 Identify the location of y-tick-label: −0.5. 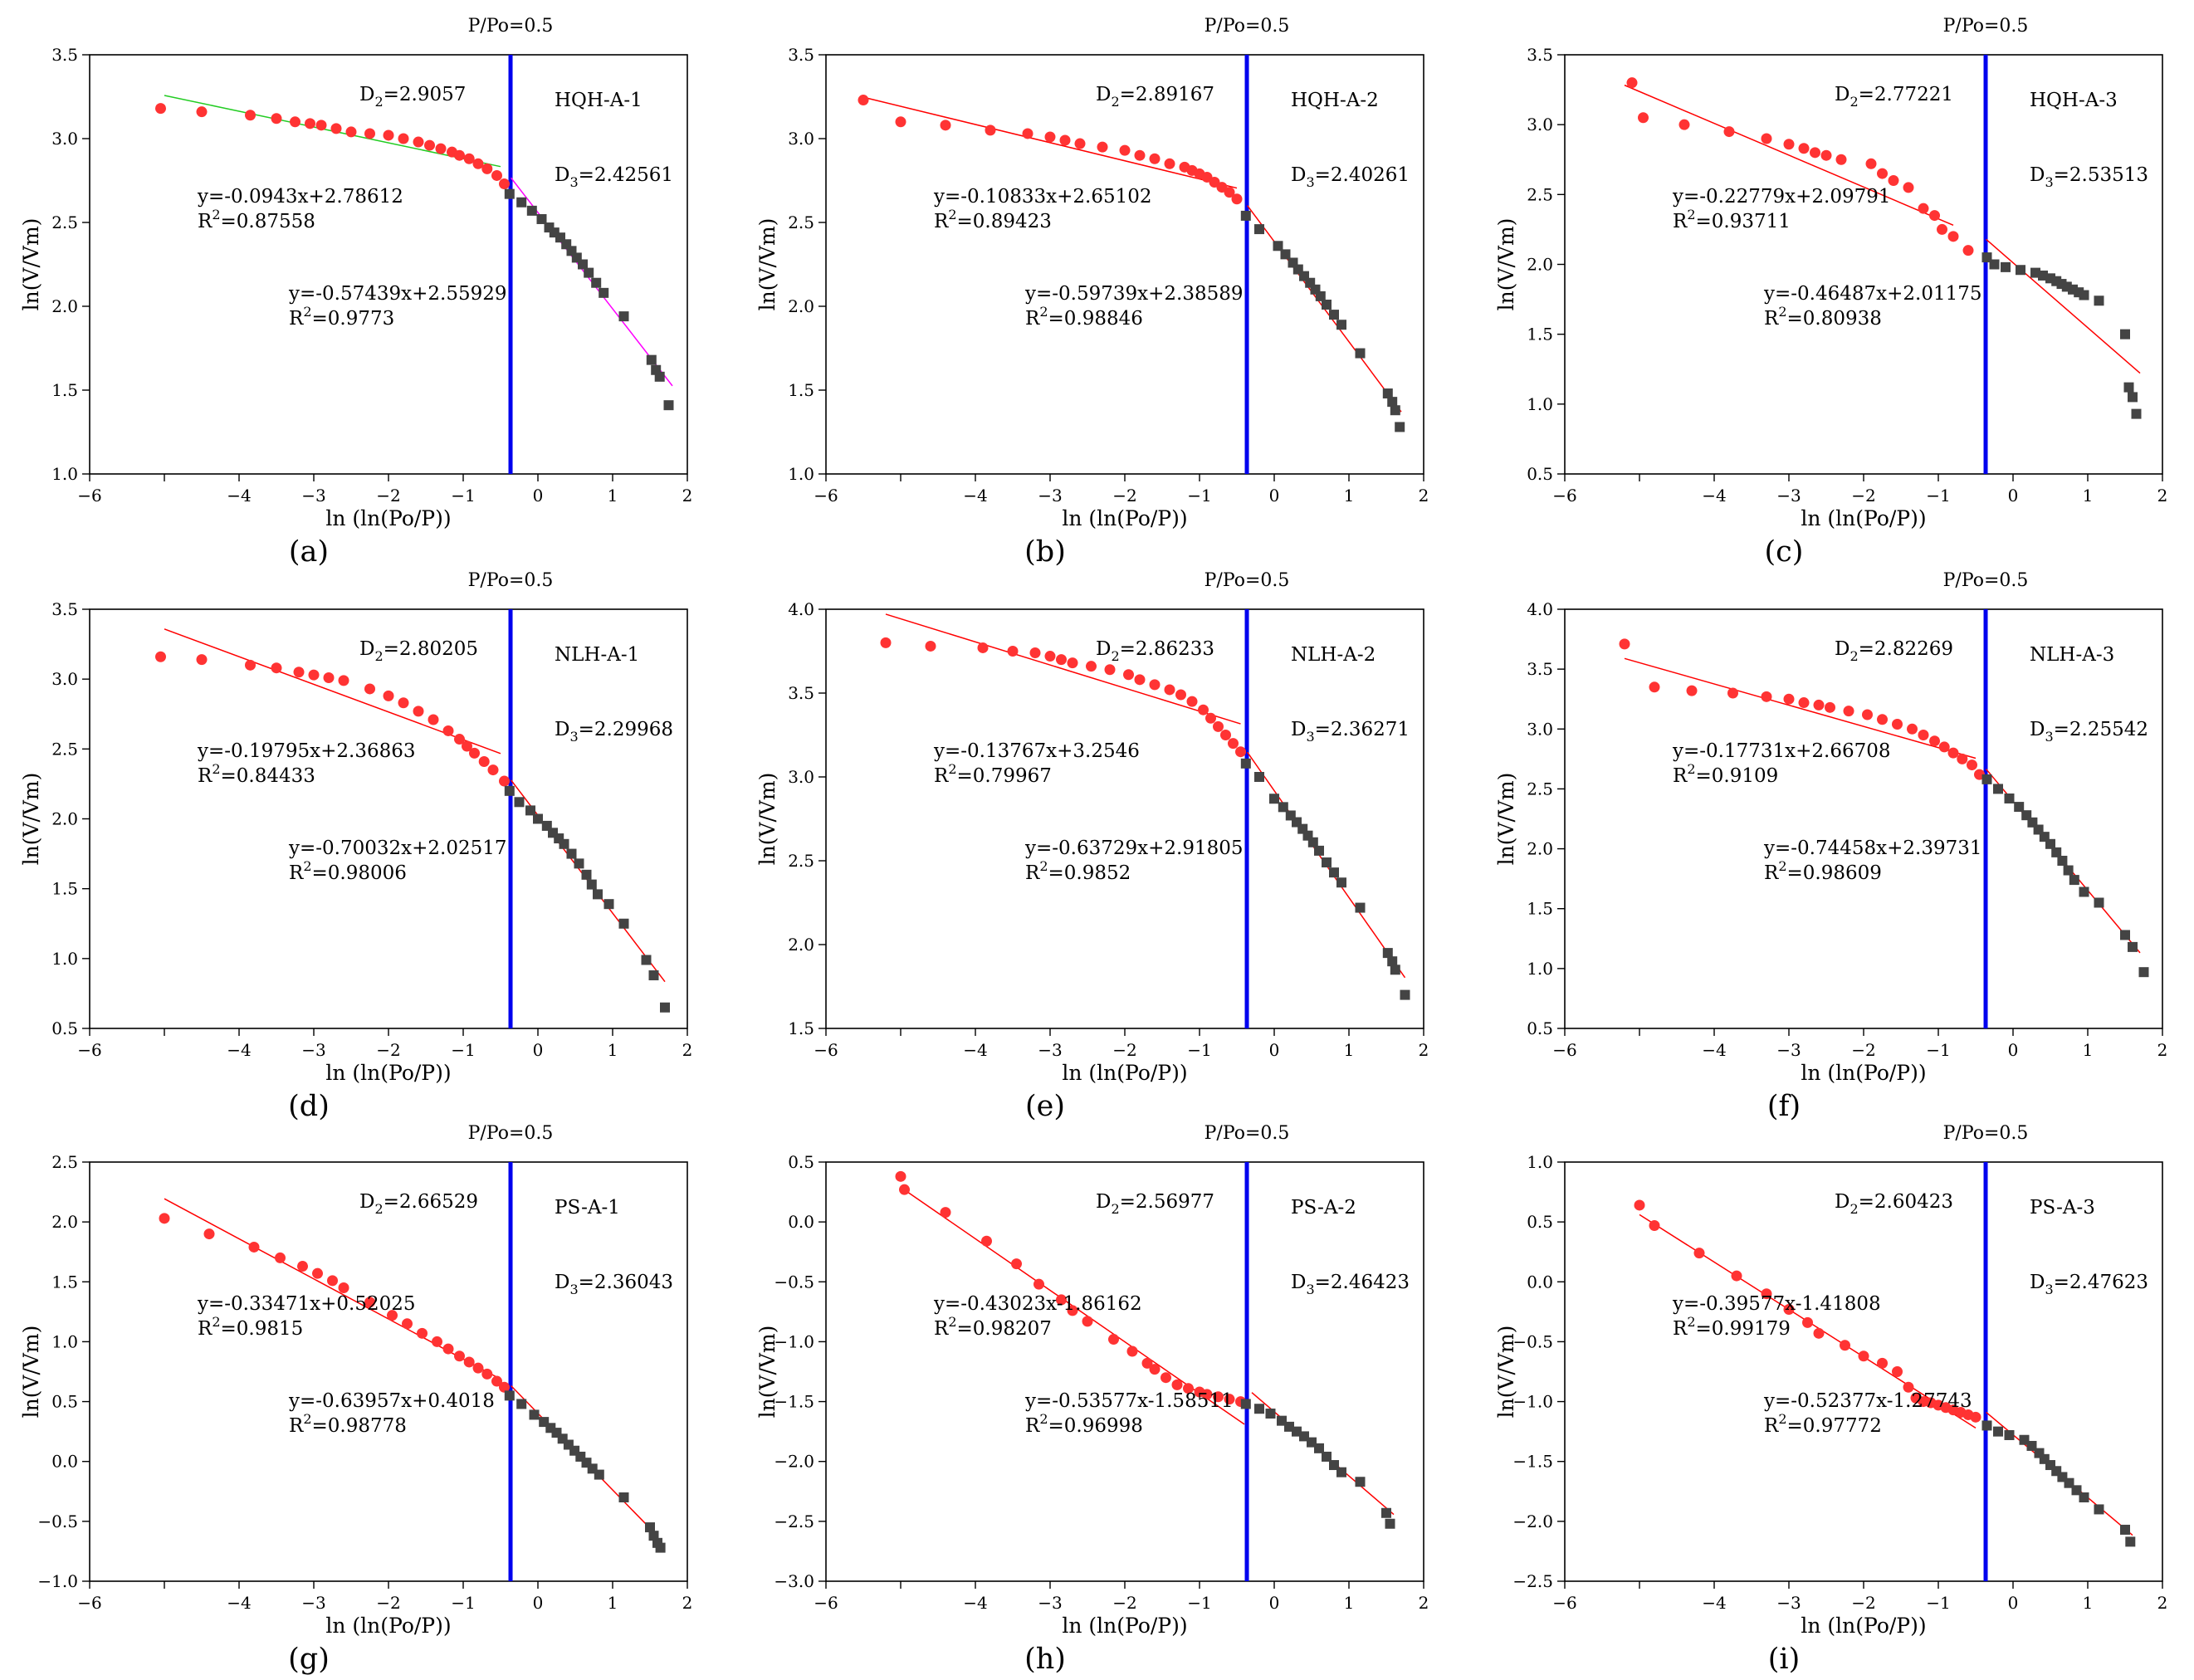
(57, 1521).